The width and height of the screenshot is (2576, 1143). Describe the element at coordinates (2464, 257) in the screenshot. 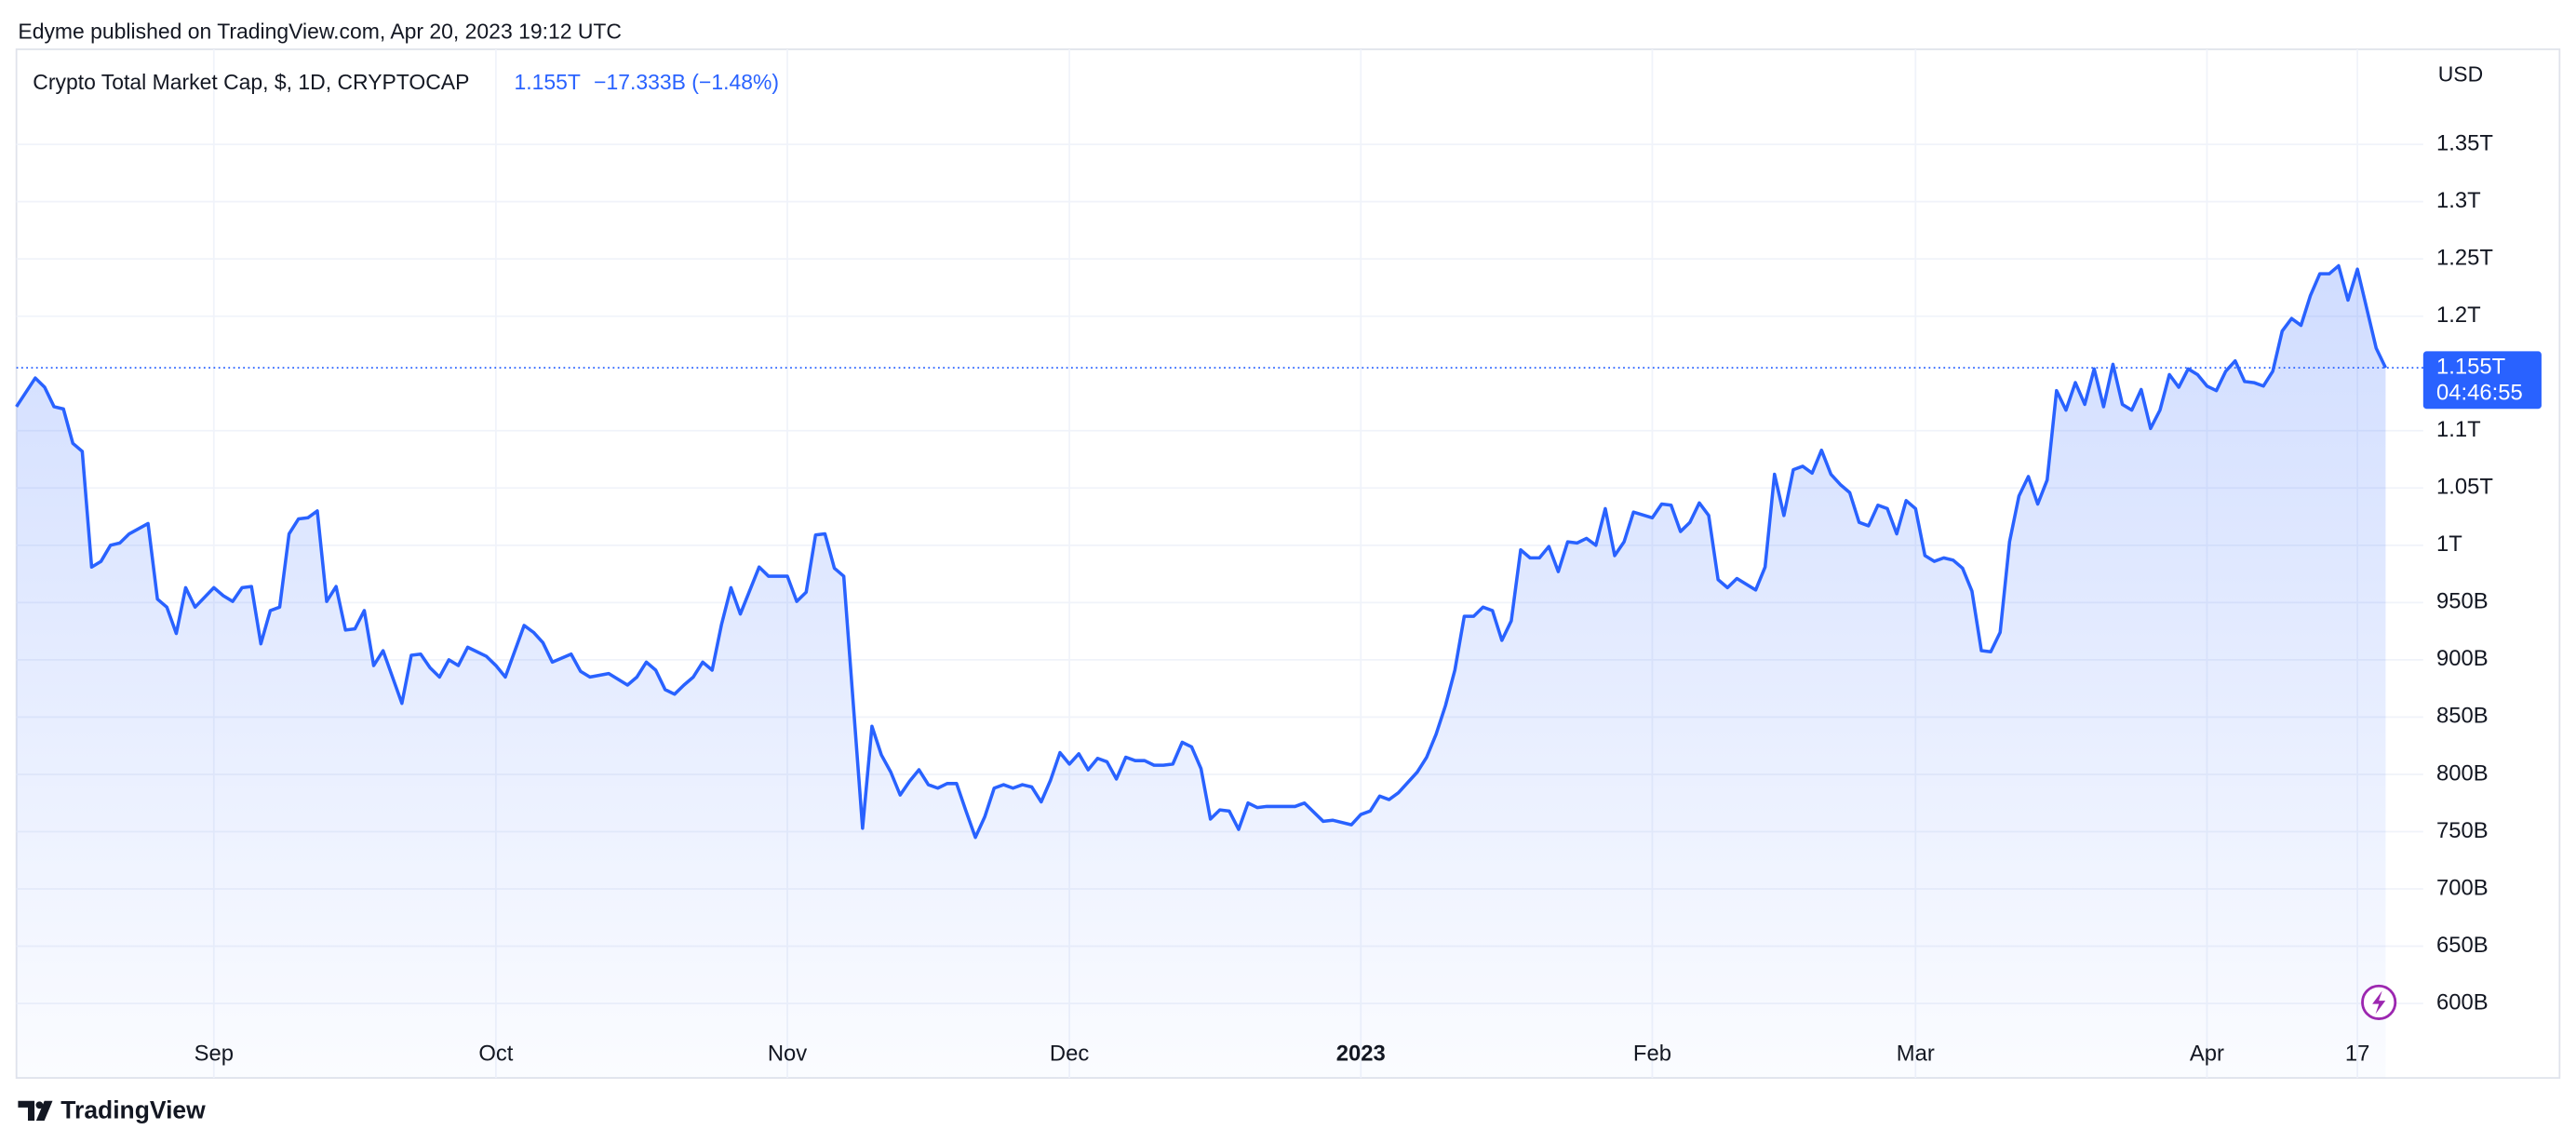

I see `y-tick-label: 1.25T` at that location.